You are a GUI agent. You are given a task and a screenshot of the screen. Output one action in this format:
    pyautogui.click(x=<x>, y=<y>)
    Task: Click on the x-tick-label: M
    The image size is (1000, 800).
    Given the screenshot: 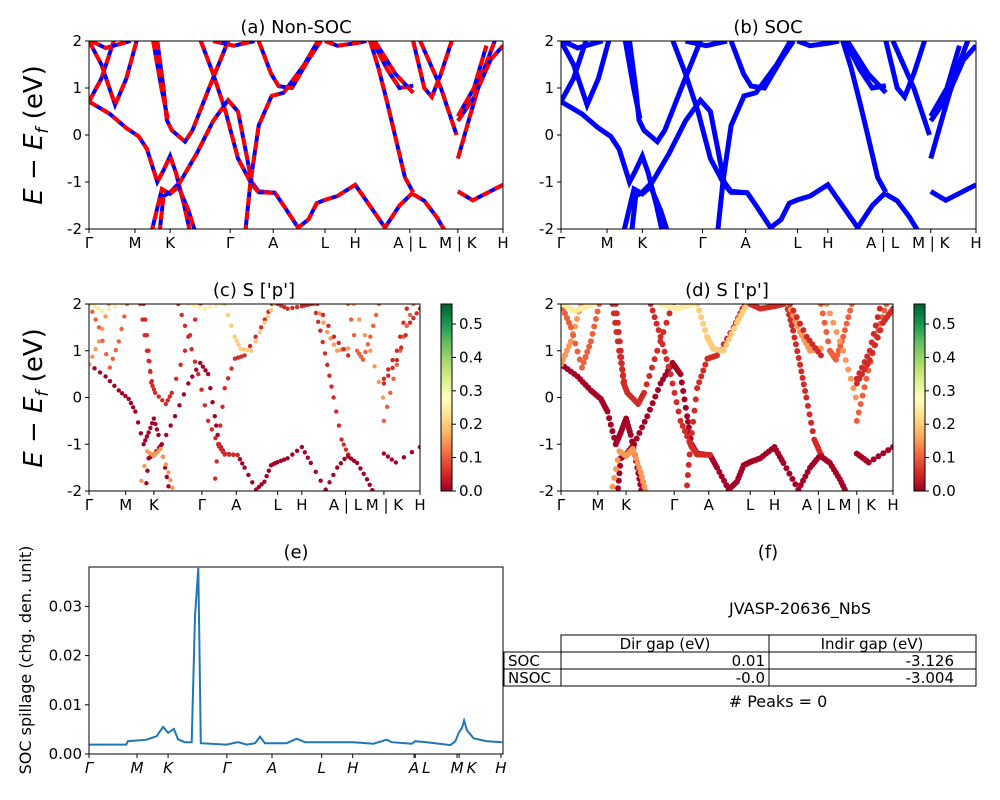 What is the action you would take?
    pyautogui.click(x=607, y=243)
    